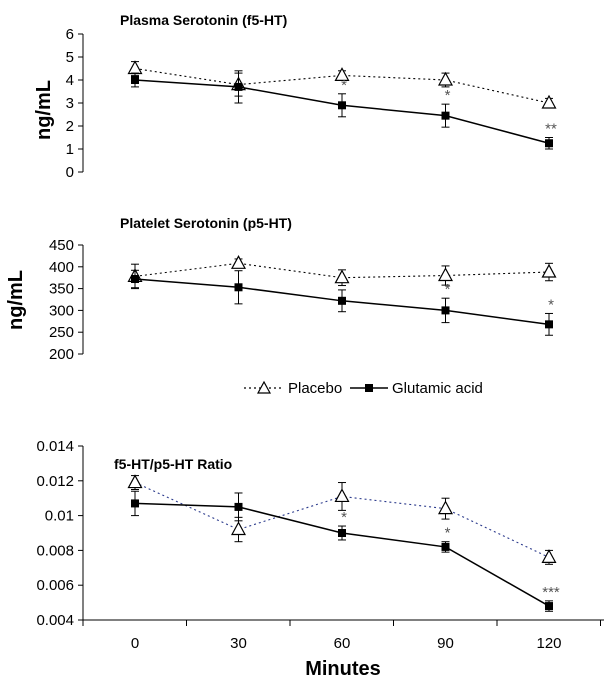 The height and width of the screenshot is (683, 611). I want to click on y-tick-label: 1, so click(70, 149).